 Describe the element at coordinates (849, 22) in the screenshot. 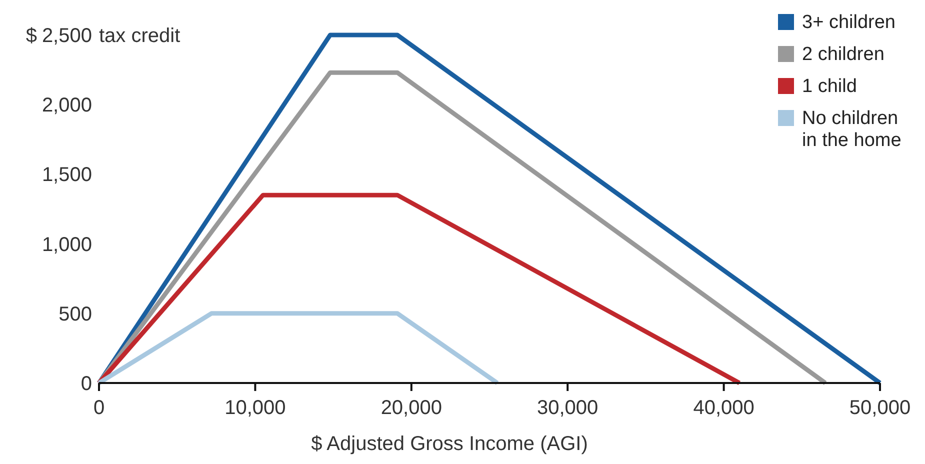

I see `legend-label: 3+ children` at that location.